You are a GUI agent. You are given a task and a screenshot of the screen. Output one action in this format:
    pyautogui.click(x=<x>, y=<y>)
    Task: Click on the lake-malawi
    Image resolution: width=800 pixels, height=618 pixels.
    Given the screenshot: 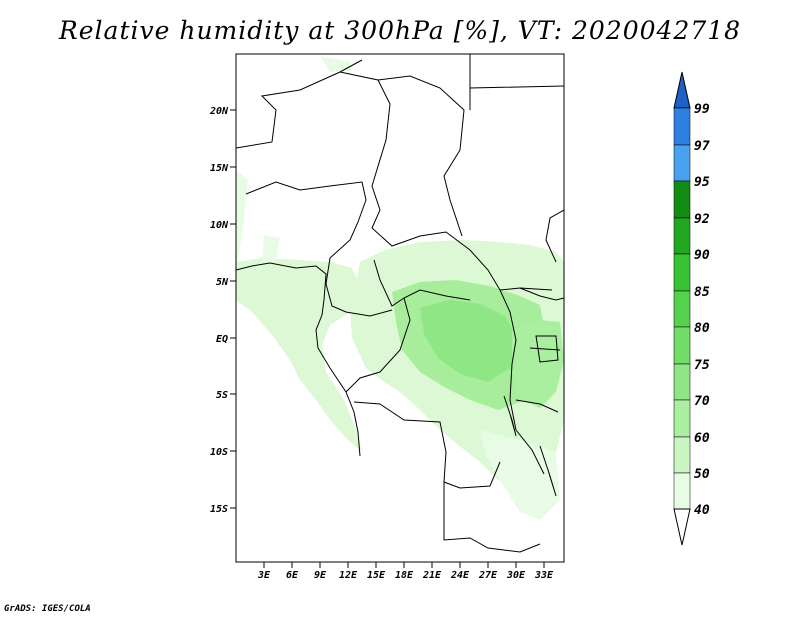 What is the action you would take?
    pyautogui.click(x=548, y=471)
    